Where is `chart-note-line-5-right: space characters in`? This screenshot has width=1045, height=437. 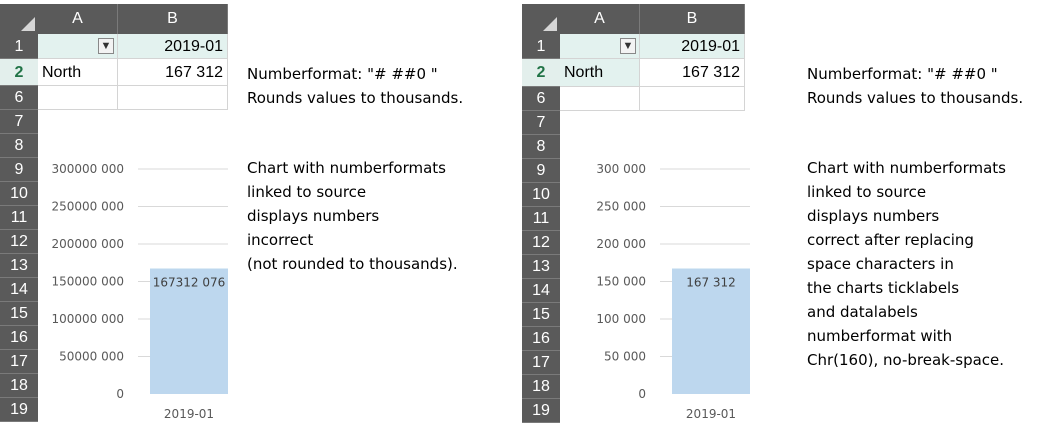
chart-note-line-5-right: space characters in is located at coordinates (880, 264).